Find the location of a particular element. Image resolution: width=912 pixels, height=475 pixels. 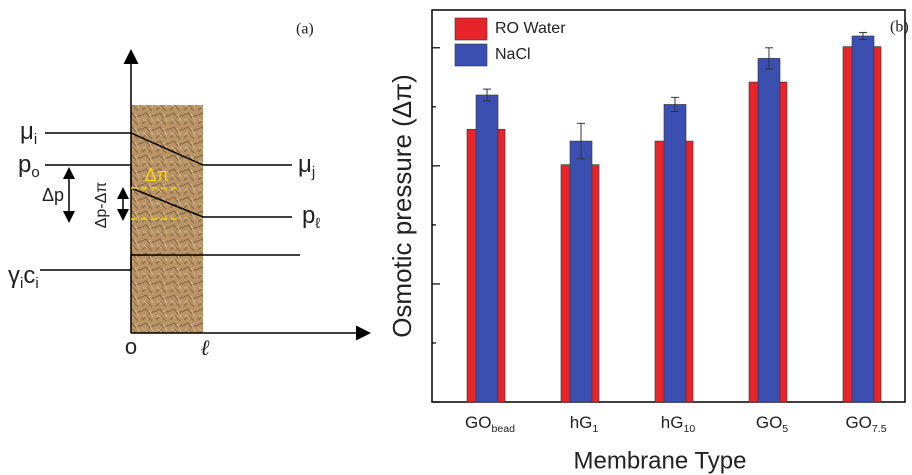

p-o-label: po is located at coordinates (29, 166).